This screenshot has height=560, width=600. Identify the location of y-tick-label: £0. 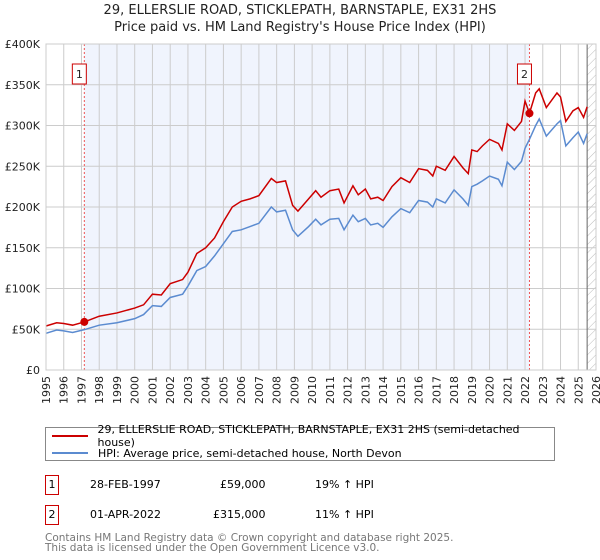
(33, 370).